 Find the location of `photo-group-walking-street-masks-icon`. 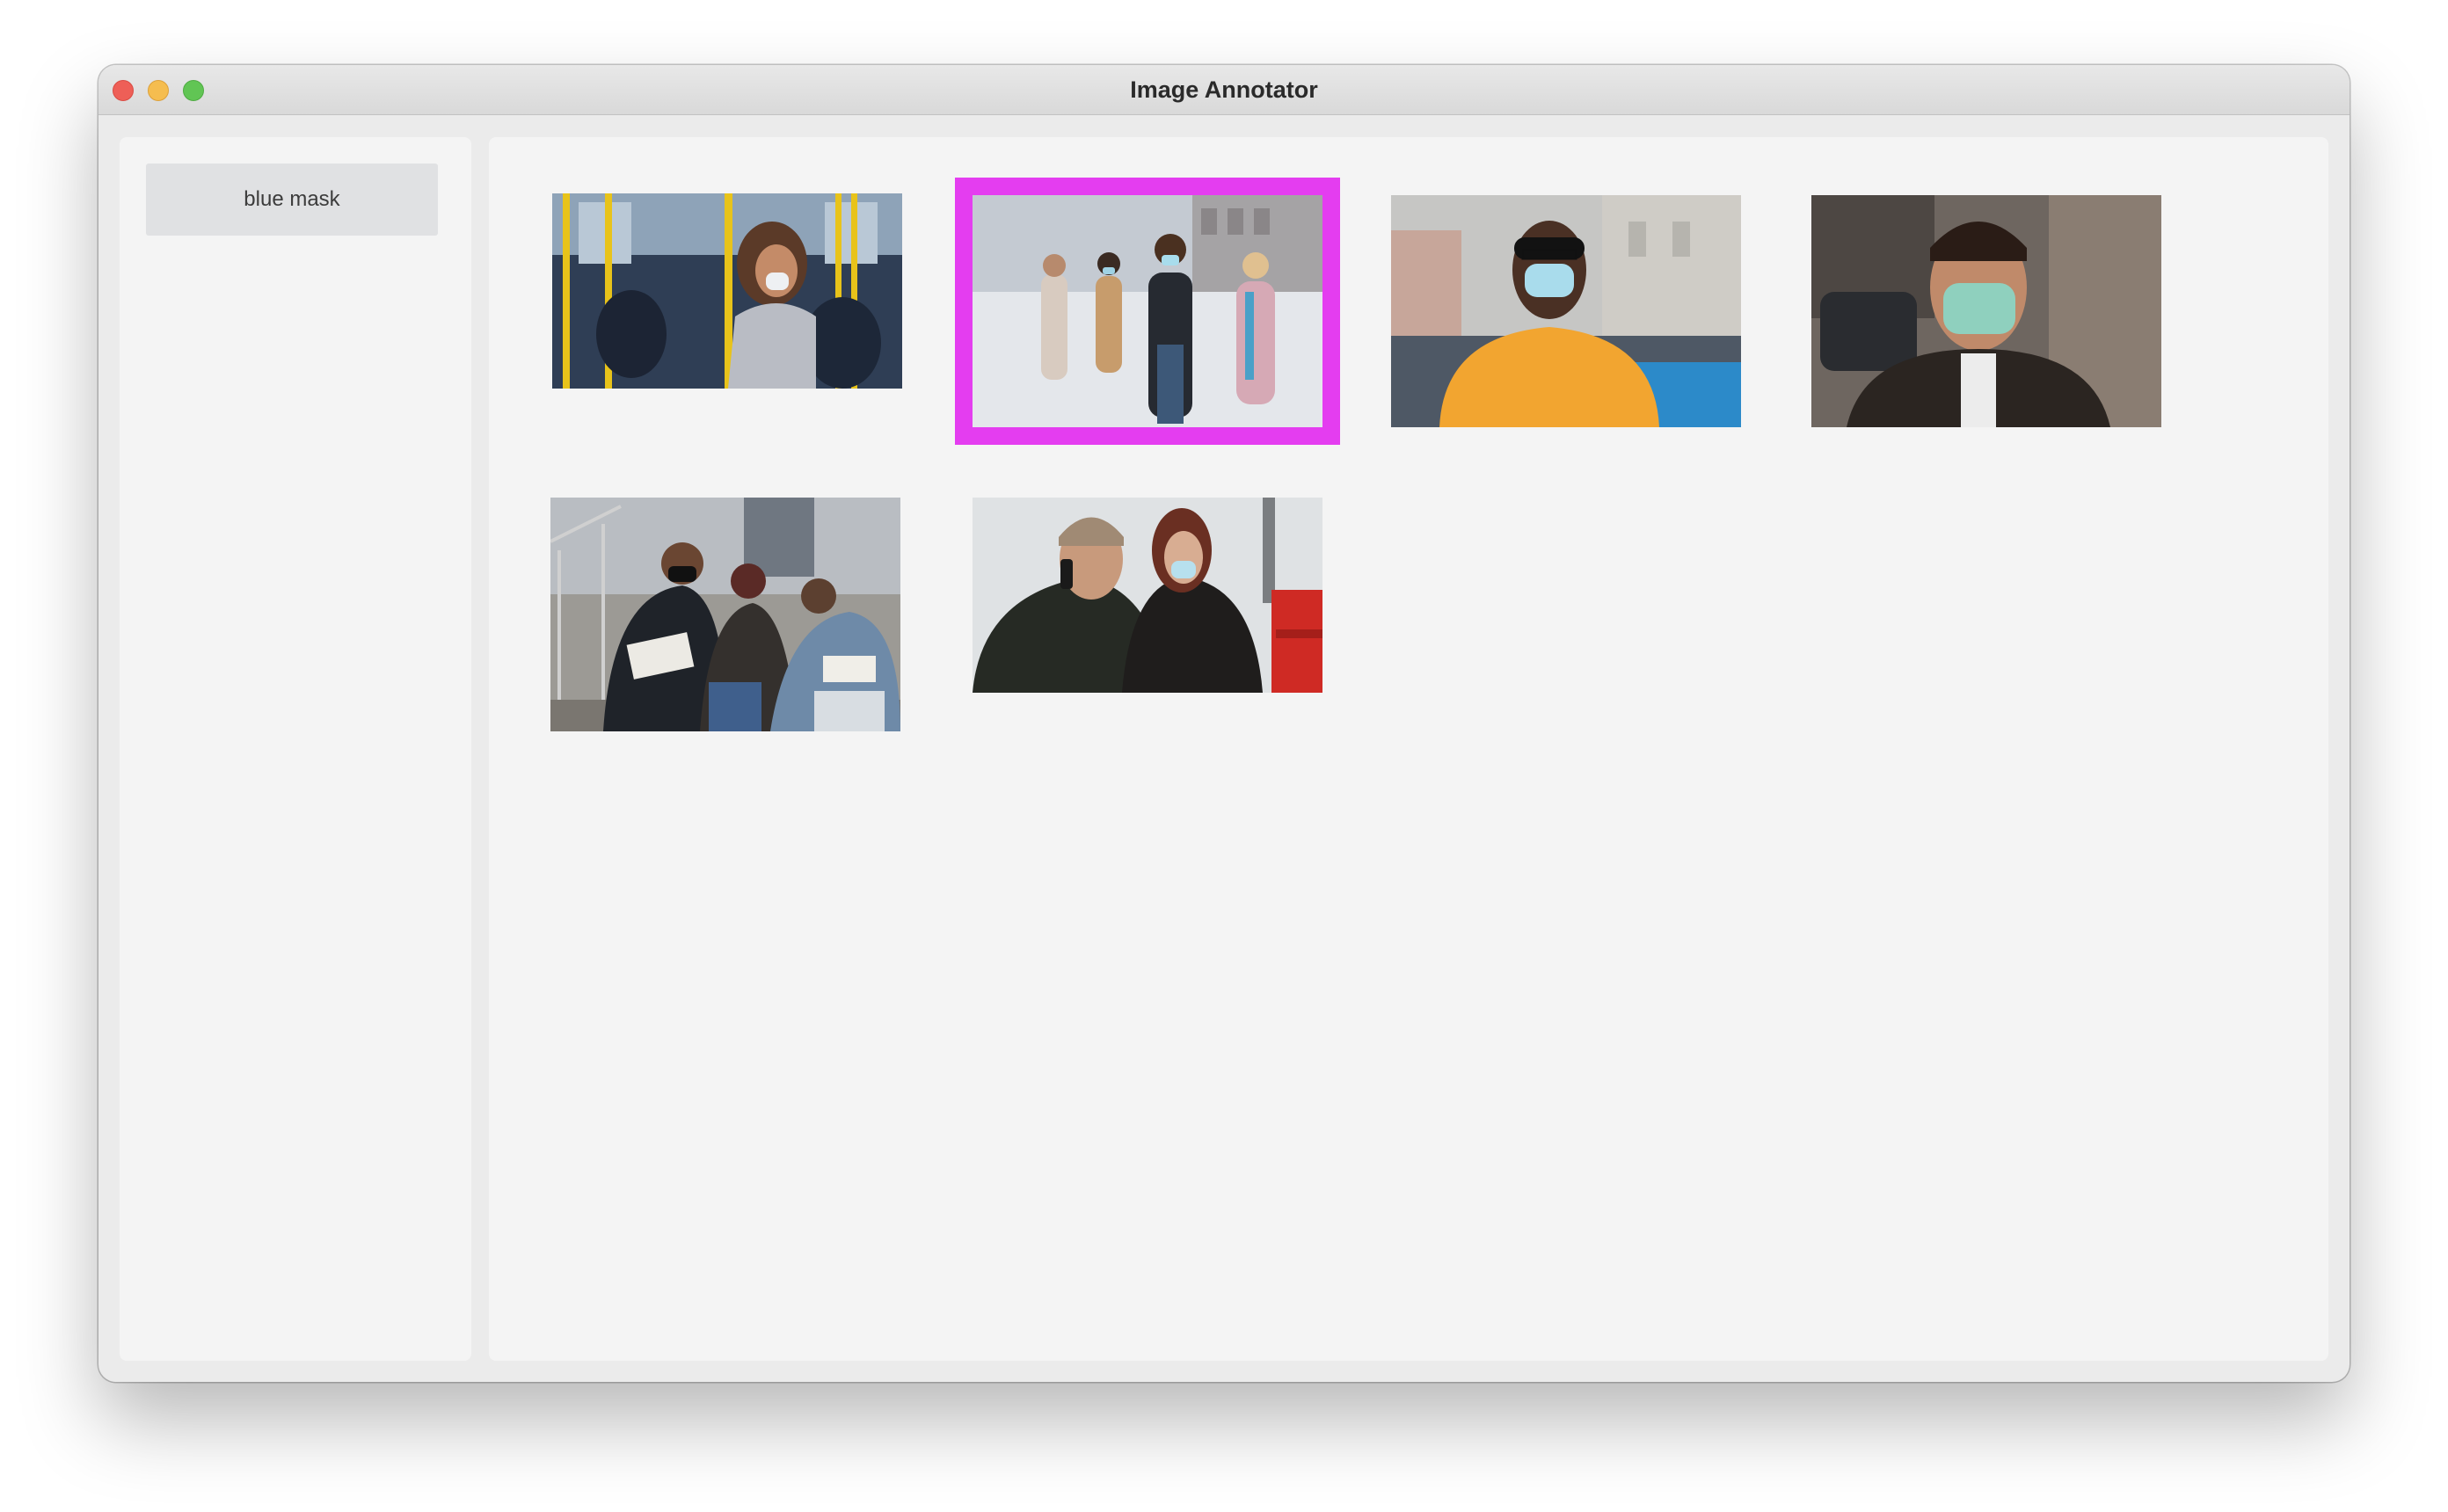

photo-group-walking-street-masks-icon is located at coordinates (1147, 311).